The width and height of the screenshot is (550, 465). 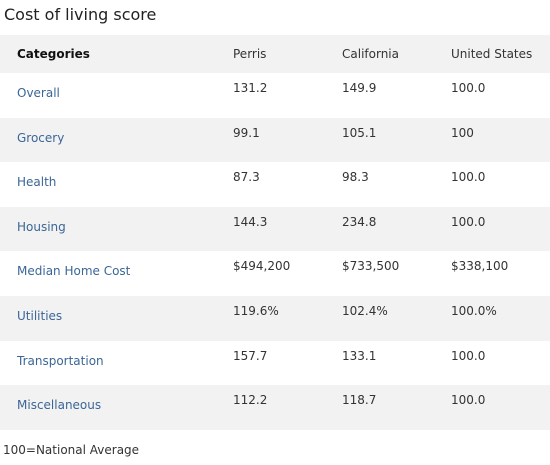 What do you see at coordinates (80, 14) in the screenshot?
I see `title: Cost of living score` at bounding box center [80, 14].